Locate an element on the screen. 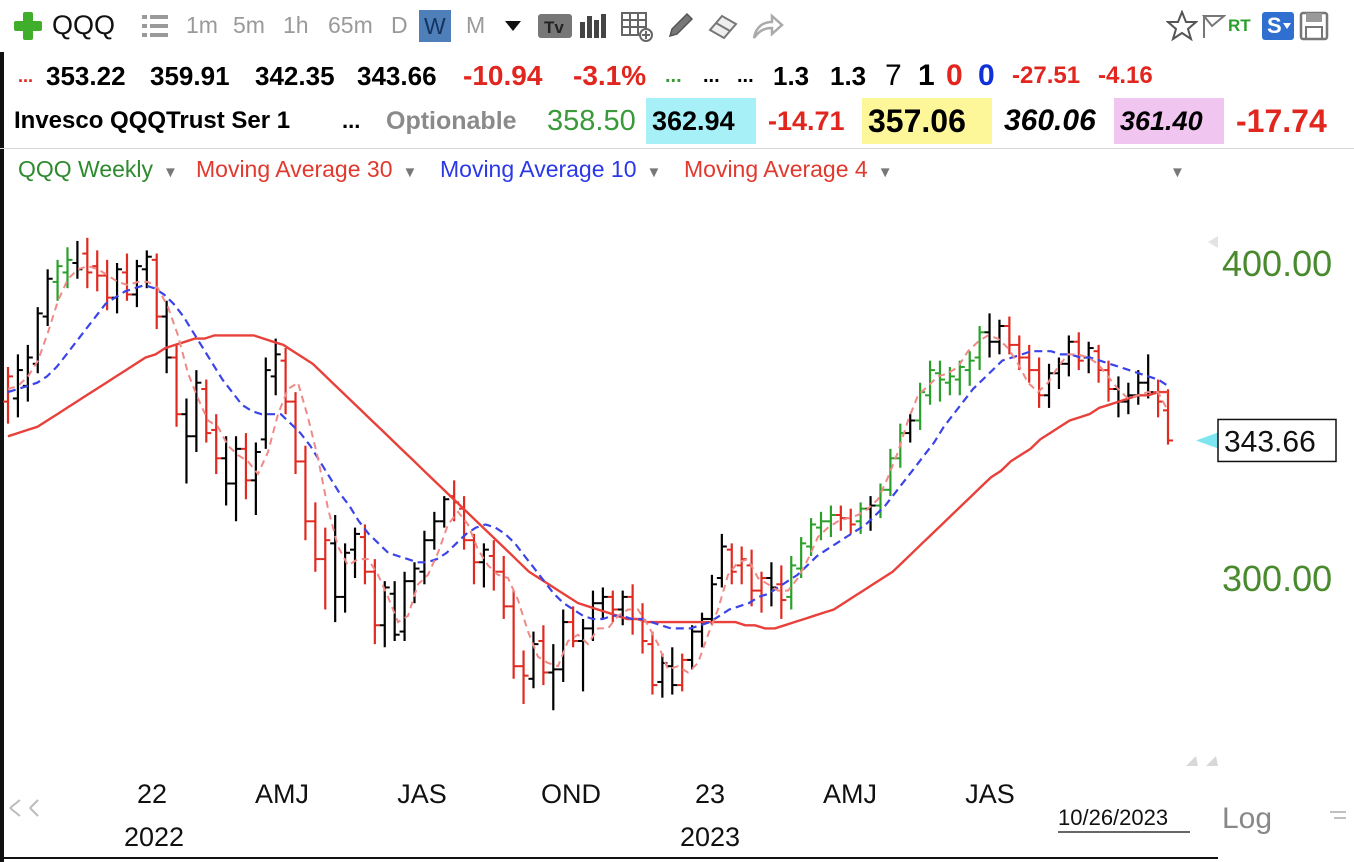  s-dropdown-icon is located at coordinates (1287, 26).